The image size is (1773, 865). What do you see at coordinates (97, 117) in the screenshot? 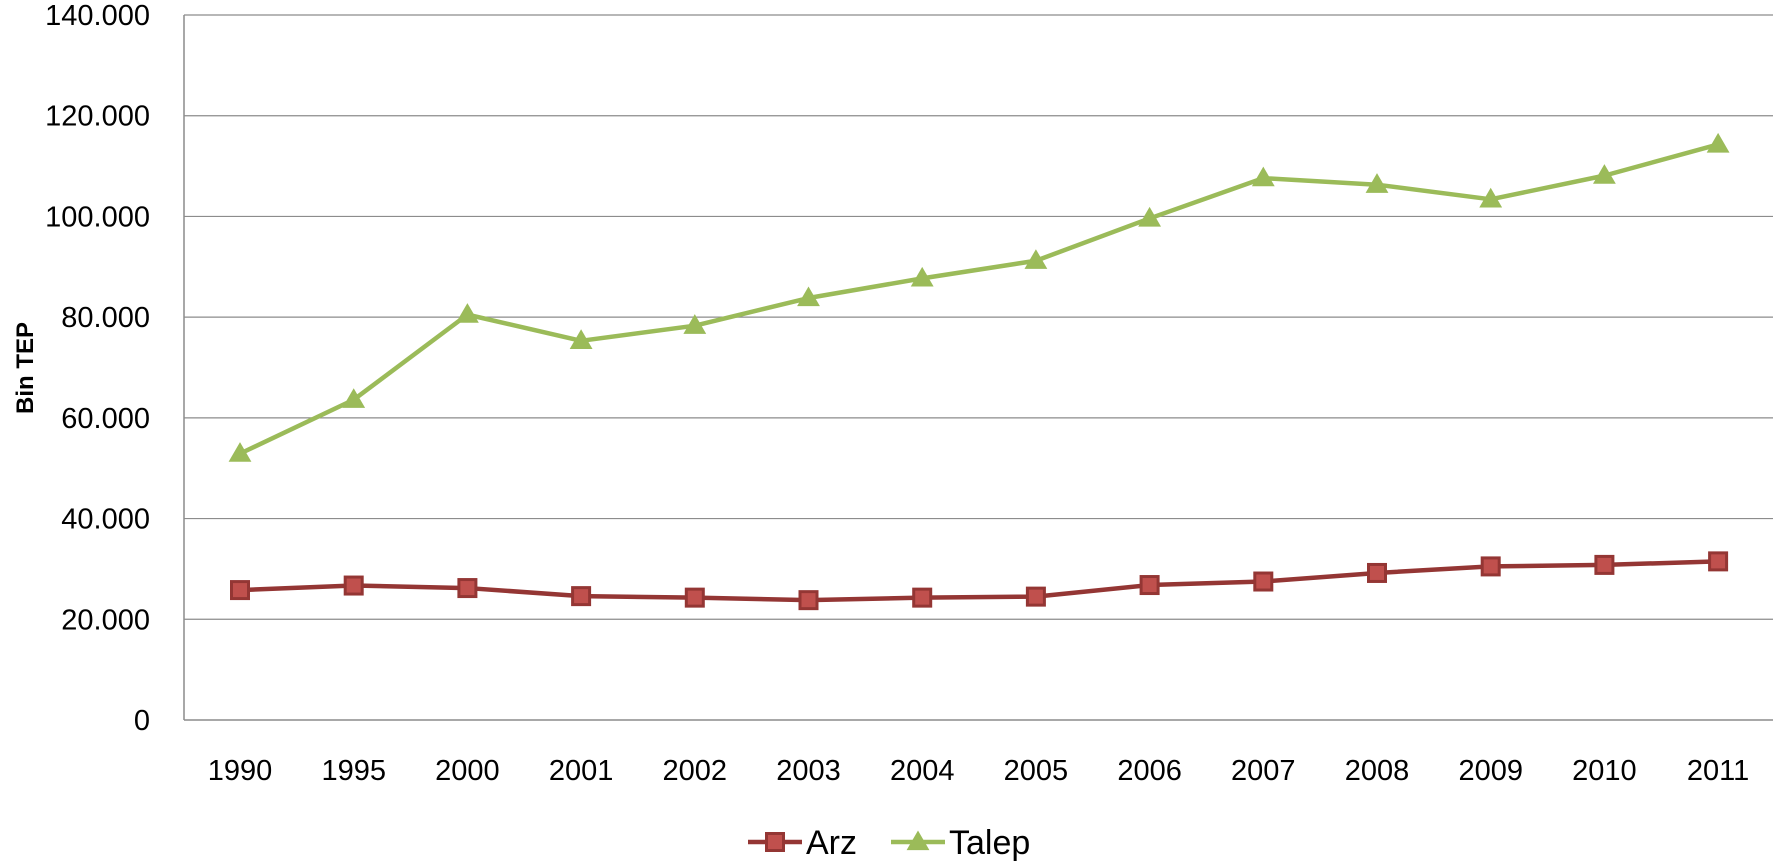
I see `y-tick-label: 120.000` at bounding box center [97, 117].